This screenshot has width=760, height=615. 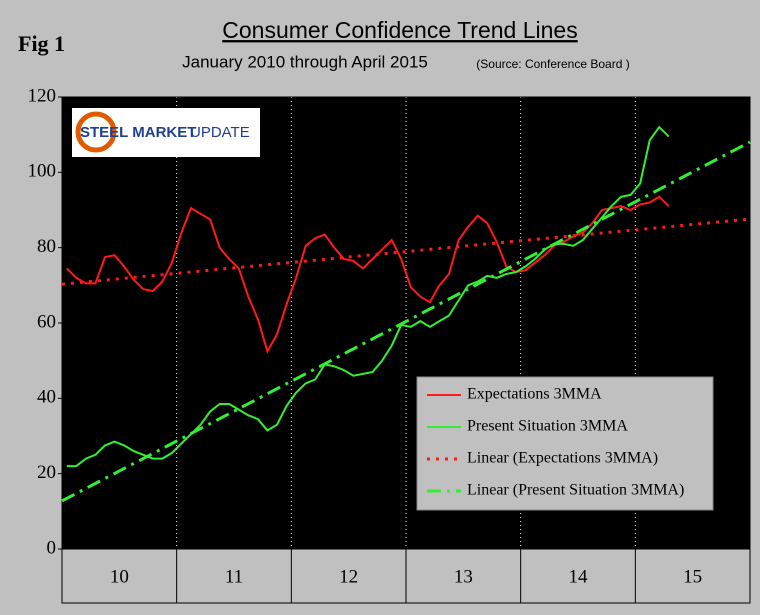 What do you see at coordinates (562, 458) in the screenshot?
I see `legend-label: Linear (Expectations 3MMA)` at bounding box center [562, 458].